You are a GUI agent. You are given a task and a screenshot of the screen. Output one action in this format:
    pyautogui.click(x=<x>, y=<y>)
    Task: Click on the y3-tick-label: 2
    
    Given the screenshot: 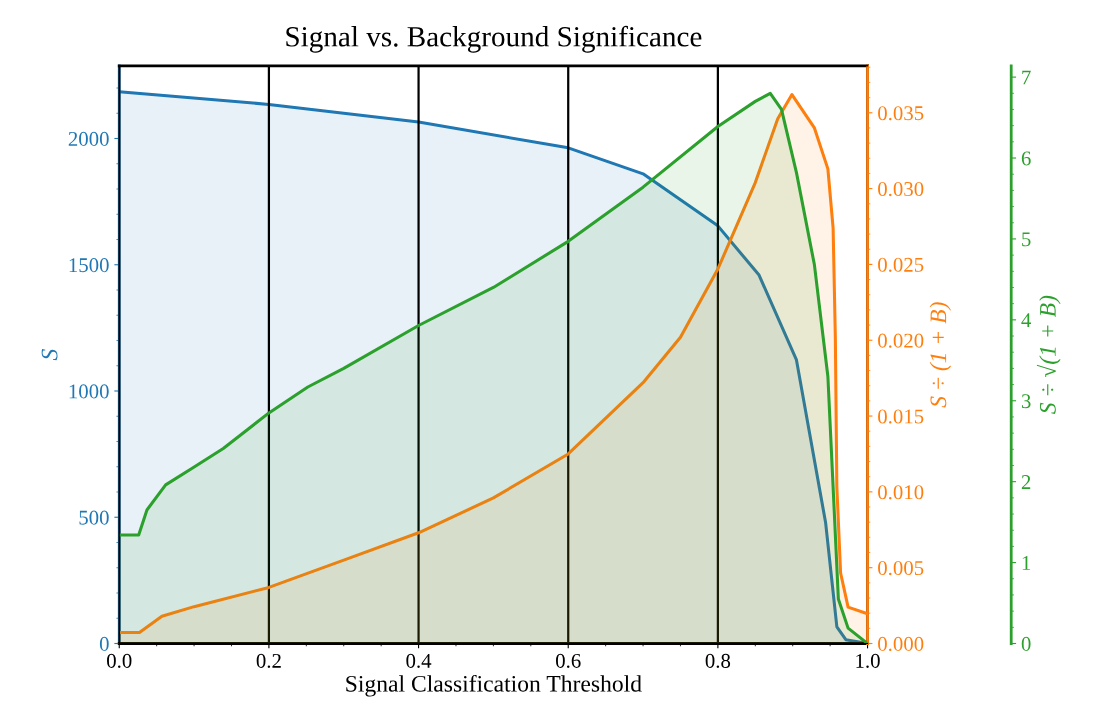 What is the action you would take?
    pyautogui.click(x=1026, y=482)
    